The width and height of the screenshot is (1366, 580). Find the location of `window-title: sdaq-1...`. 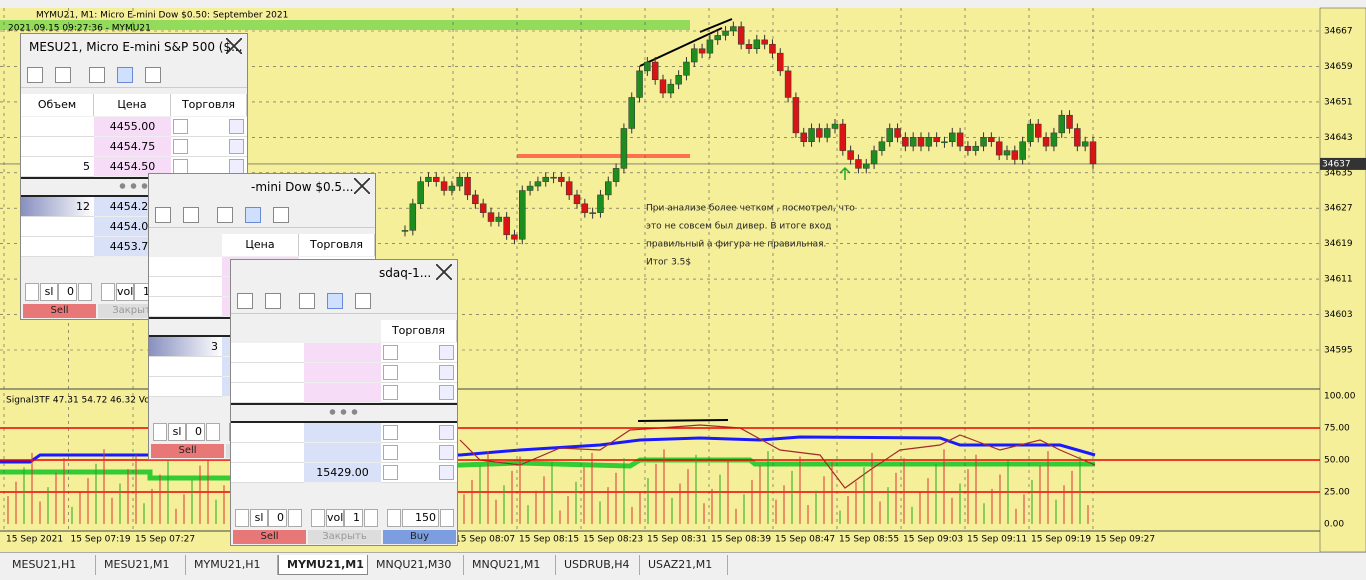

window-title: sdaq-1... is located at coordinates (405, 273).